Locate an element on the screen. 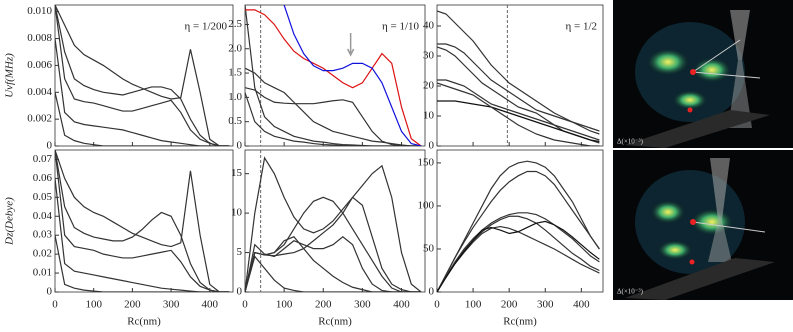 The height and width of the screenshot is (332, 793). y-axis-label: Uvf(MHz) is located at coordinates (10, 75).